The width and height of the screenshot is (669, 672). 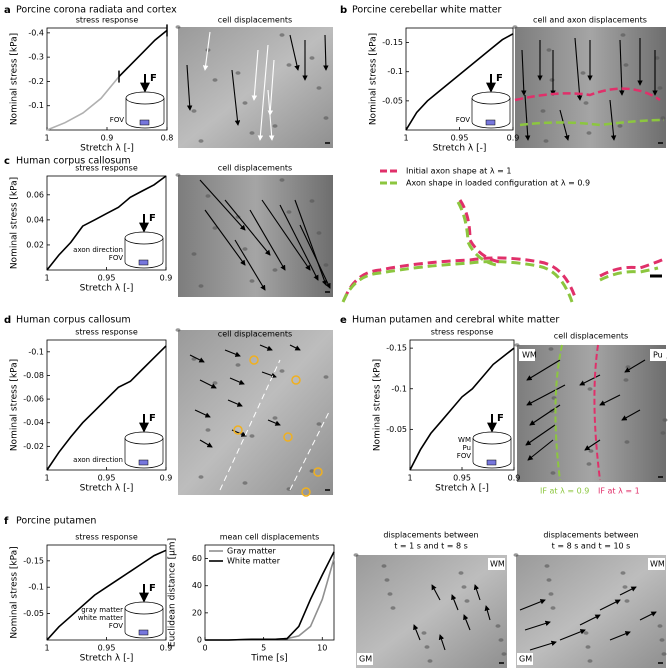 What do you see at coordinates (33, 375) in the screenshot?
I see `y-tick-label: -0.08` at bounding box center [33, 375].